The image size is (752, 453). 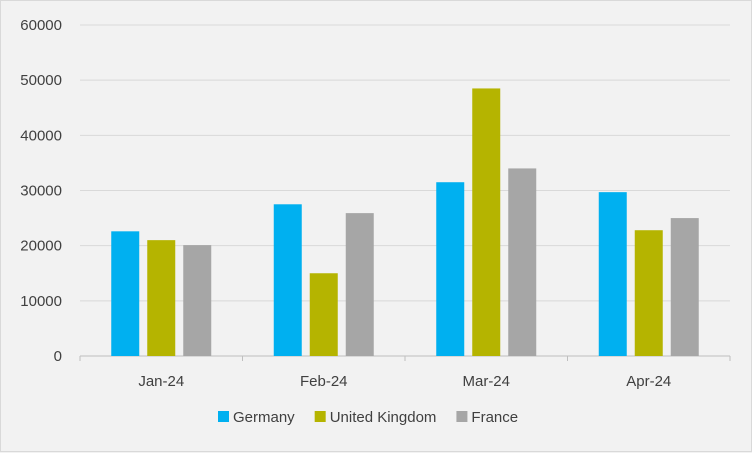 I want to click on x-tick-label: Jan-24, so click(x=161, y=381).